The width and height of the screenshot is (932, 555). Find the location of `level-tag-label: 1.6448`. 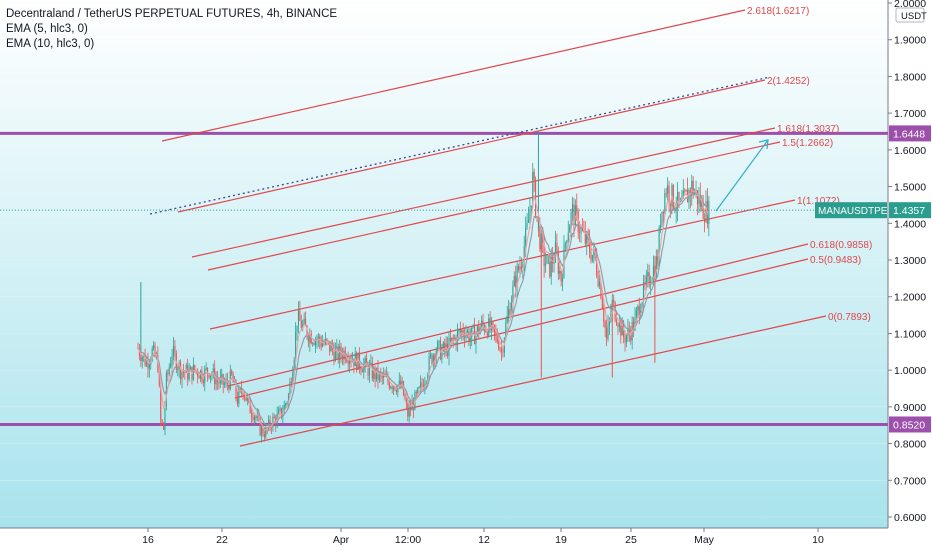

level-tag-label: 1.6448 is located at coordinates (909, 134).